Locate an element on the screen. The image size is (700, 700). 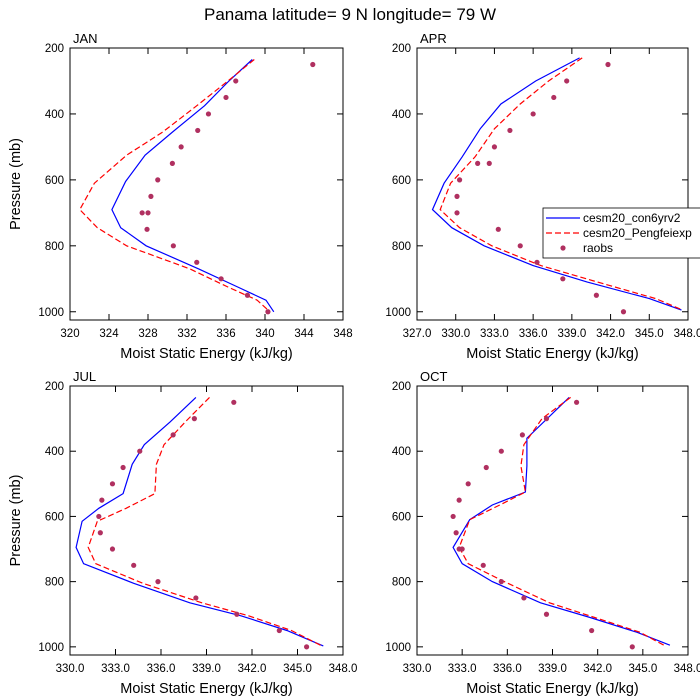
x-tick-label: 332 is located at coordinates (186, 334).